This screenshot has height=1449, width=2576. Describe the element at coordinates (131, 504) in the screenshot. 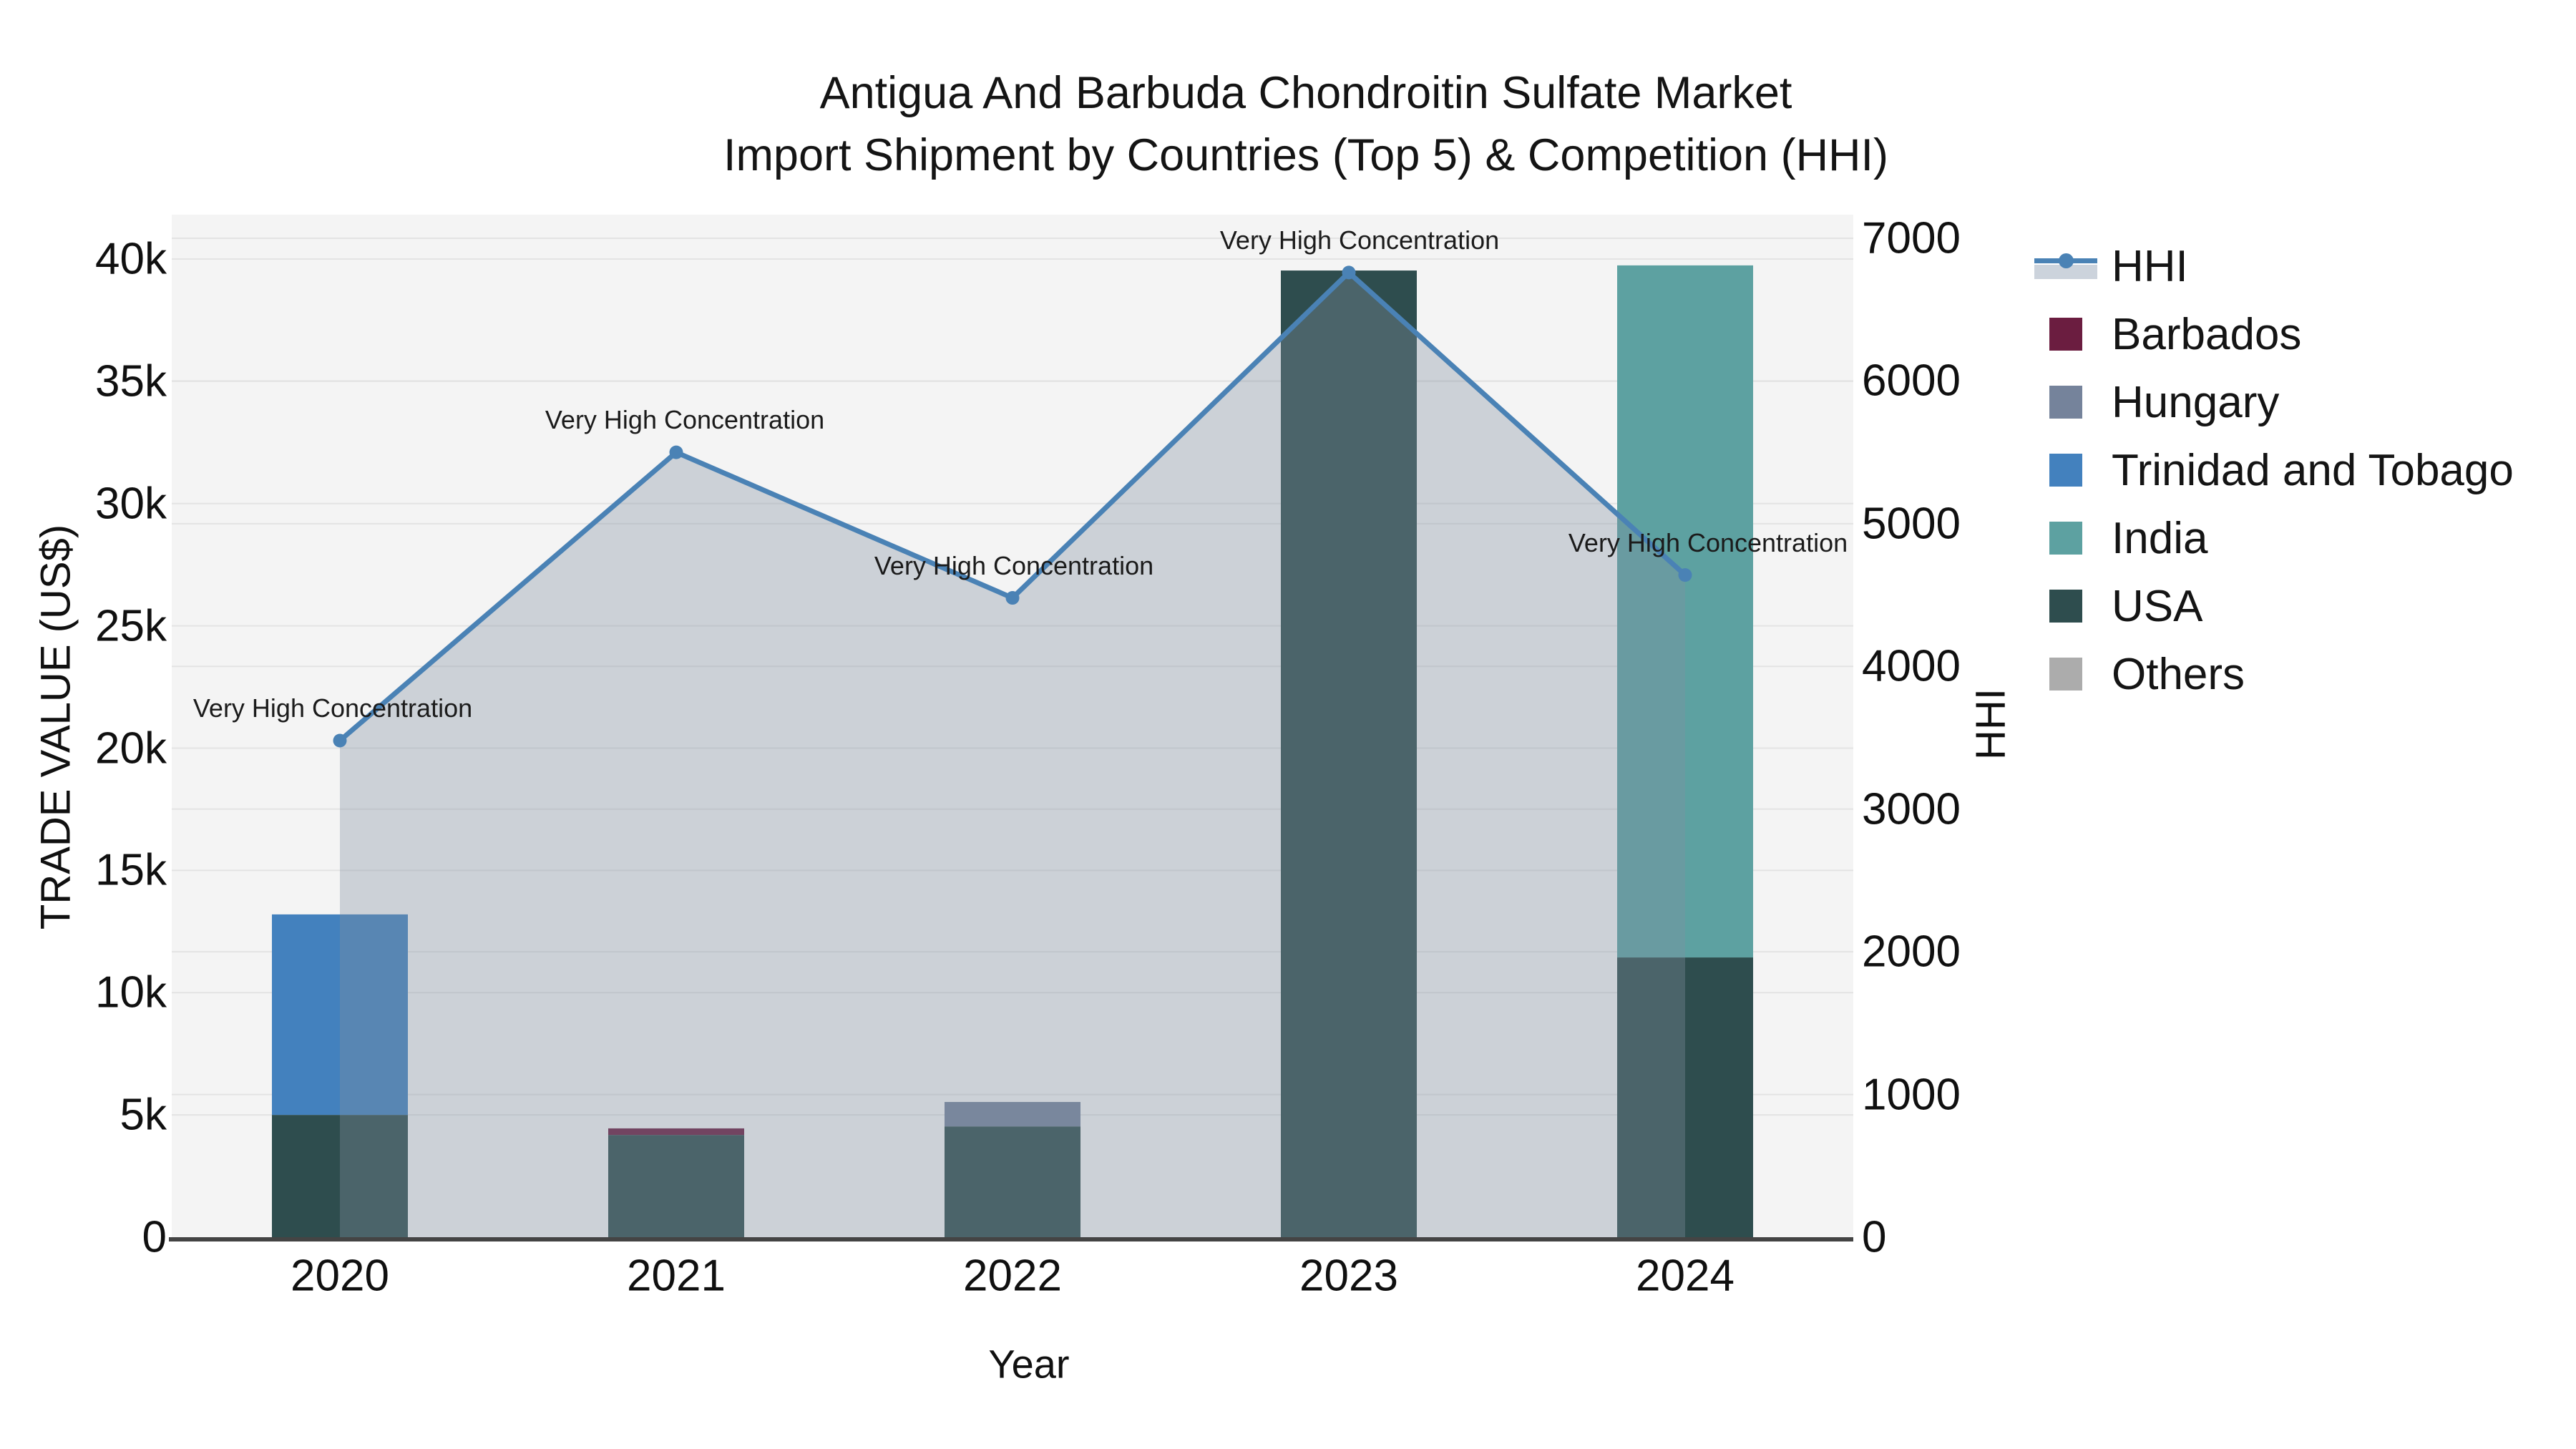

I see `y-left-tick-label: 30k` at that location.